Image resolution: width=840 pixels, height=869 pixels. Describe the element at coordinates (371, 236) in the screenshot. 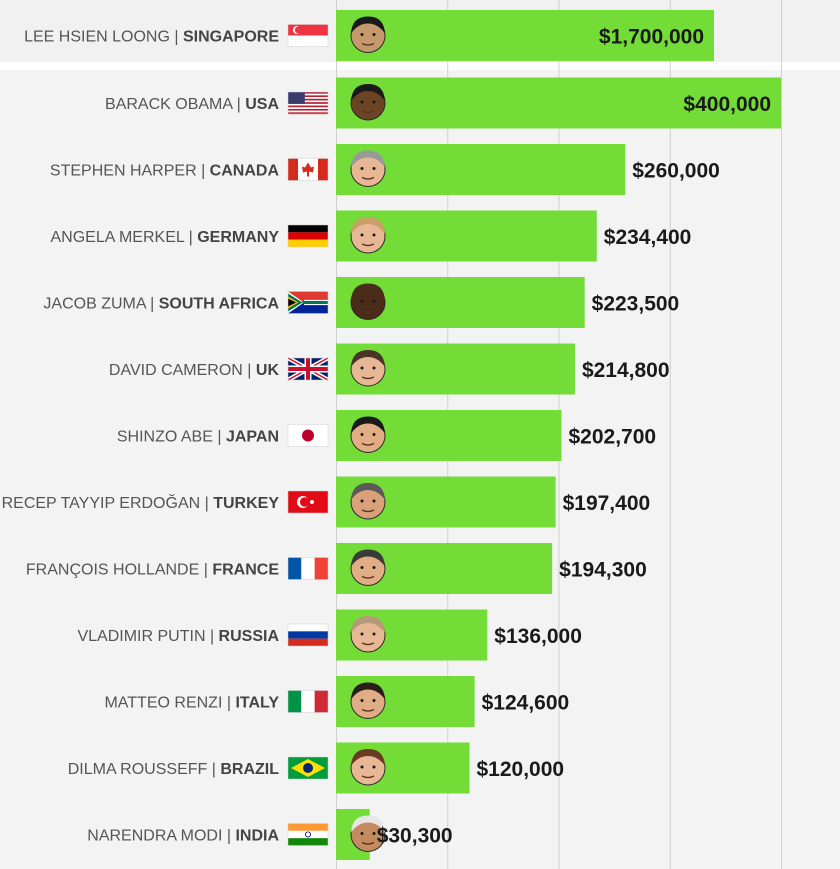

I see `bar-row-3: ANGELA MERKEL | GERMANY $234,400` at that location.